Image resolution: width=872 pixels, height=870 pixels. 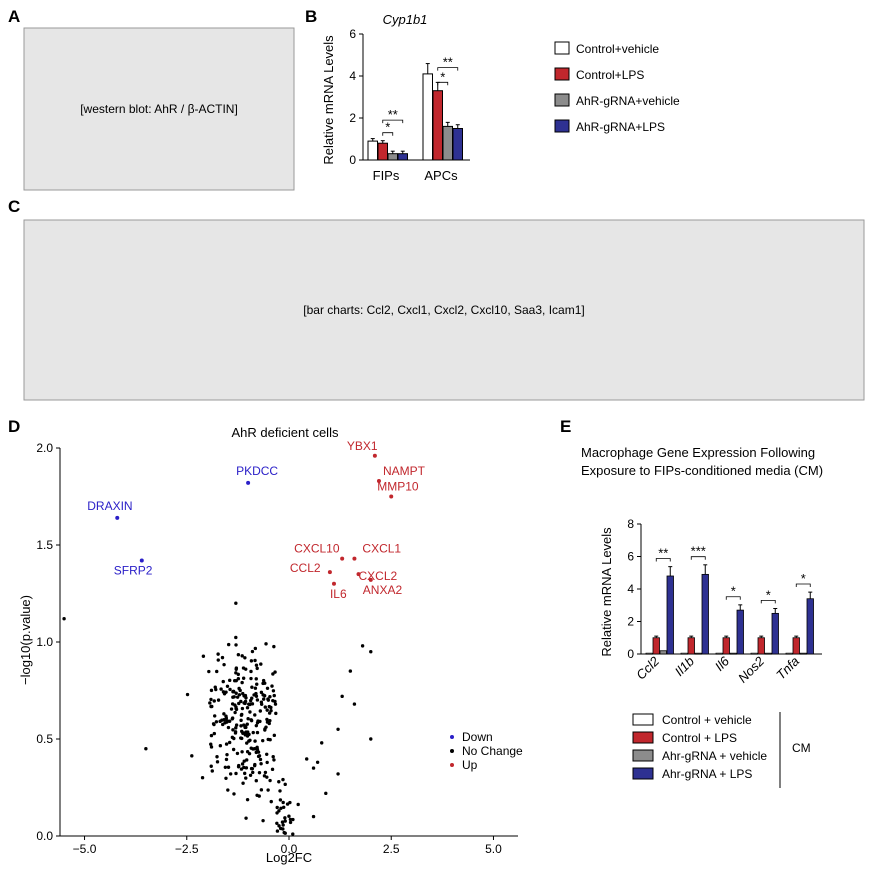 I want to click on panel-letter-b: B, so click(x=311, y=16).